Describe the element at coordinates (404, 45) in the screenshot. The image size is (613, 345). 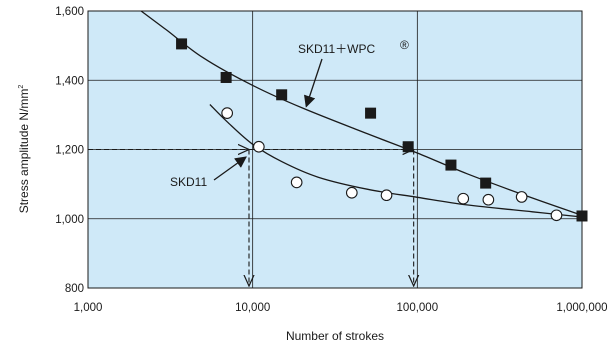
I see `registered-mark: ®` at that location.